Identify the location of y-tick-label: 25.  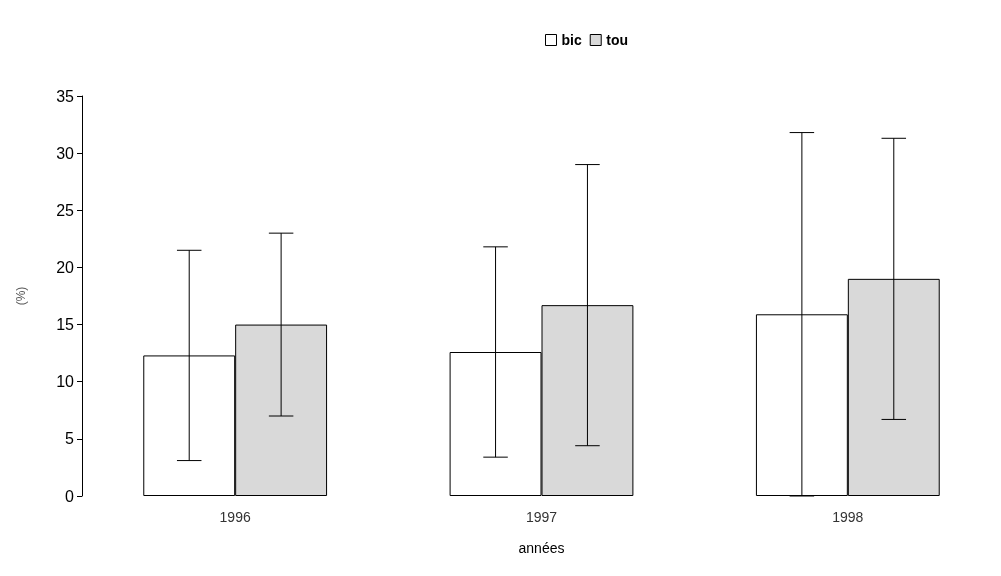
(65, 210).